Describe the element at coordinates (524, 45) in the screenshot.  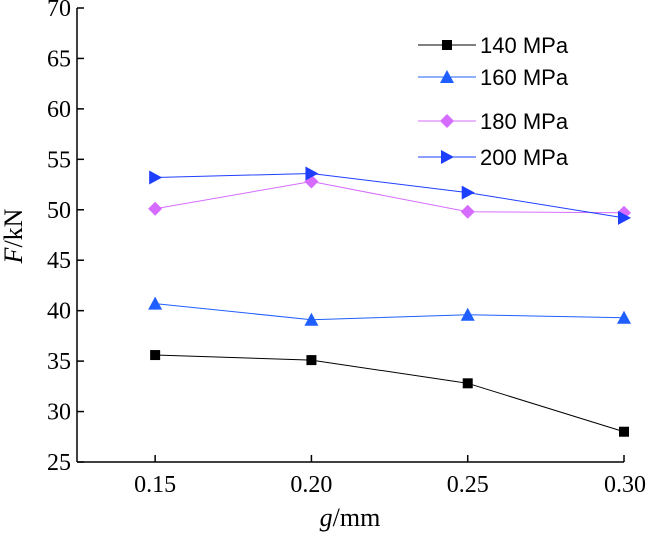
I see `legend-label: 140 MPa` at that location.